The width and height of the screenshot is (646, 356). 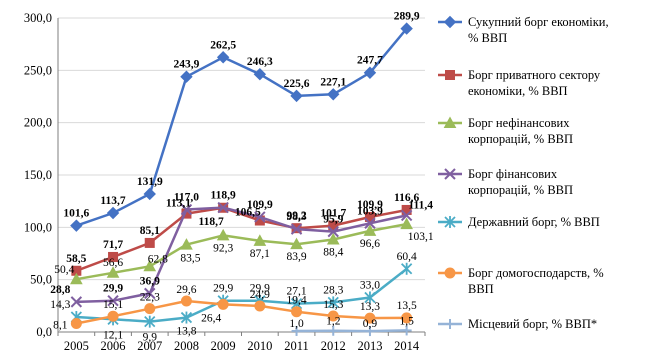 I want to click on x-tick-label: 2014, so click(x=407, y=346).